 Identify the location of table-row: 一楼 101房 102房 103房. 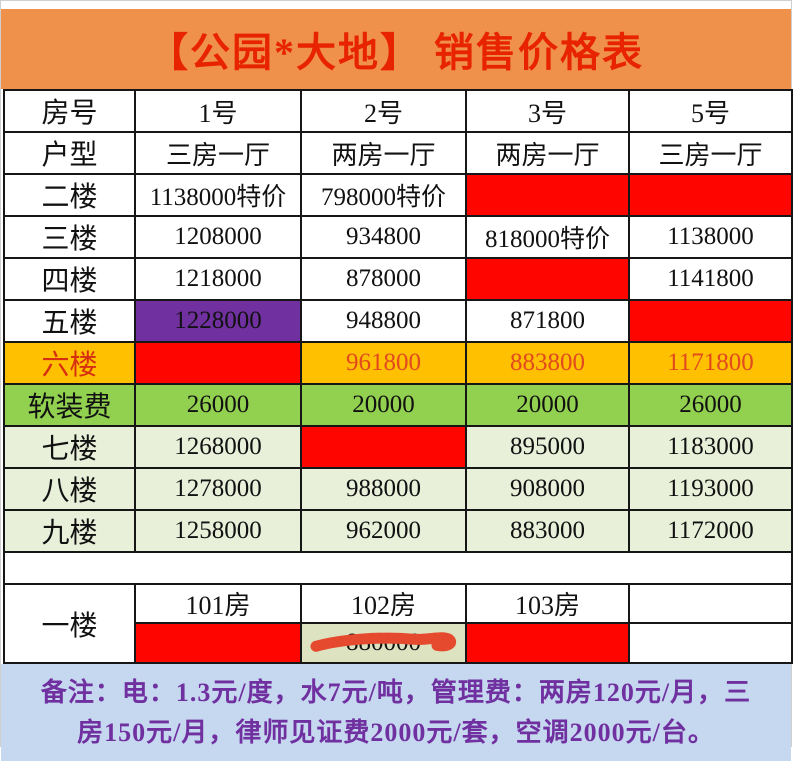
(398, 623).